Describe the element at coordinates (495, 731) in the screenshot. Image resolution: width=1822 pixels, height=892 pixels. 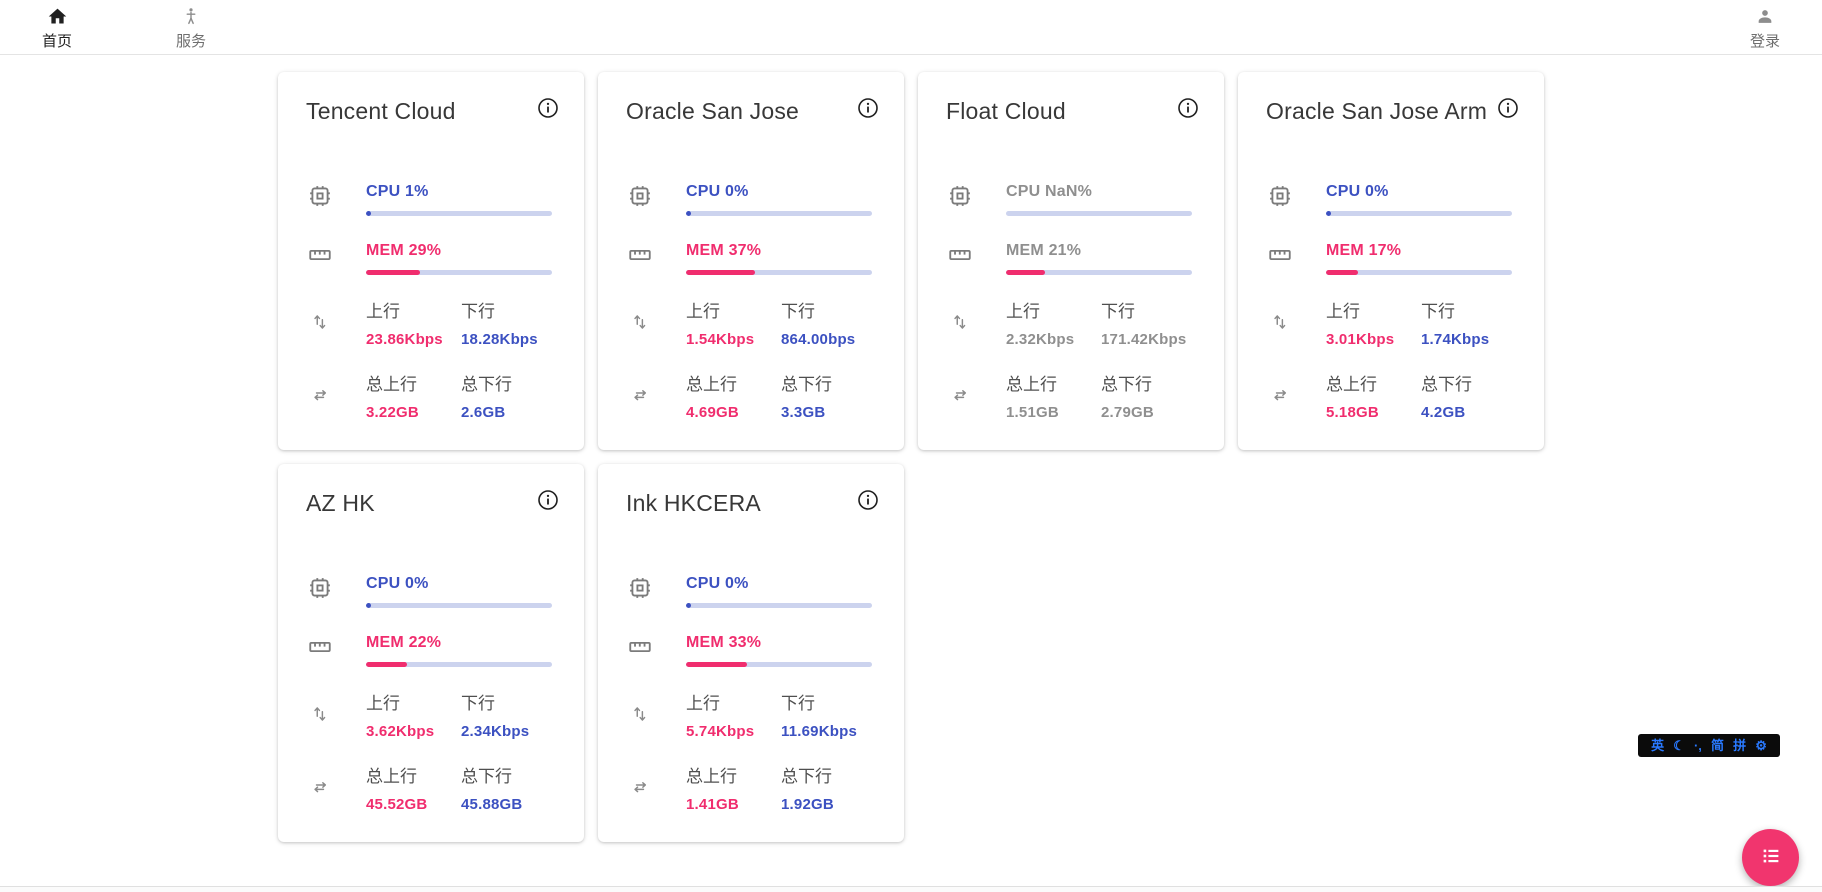
I see `down-value: 2.34Kbps` at that location.